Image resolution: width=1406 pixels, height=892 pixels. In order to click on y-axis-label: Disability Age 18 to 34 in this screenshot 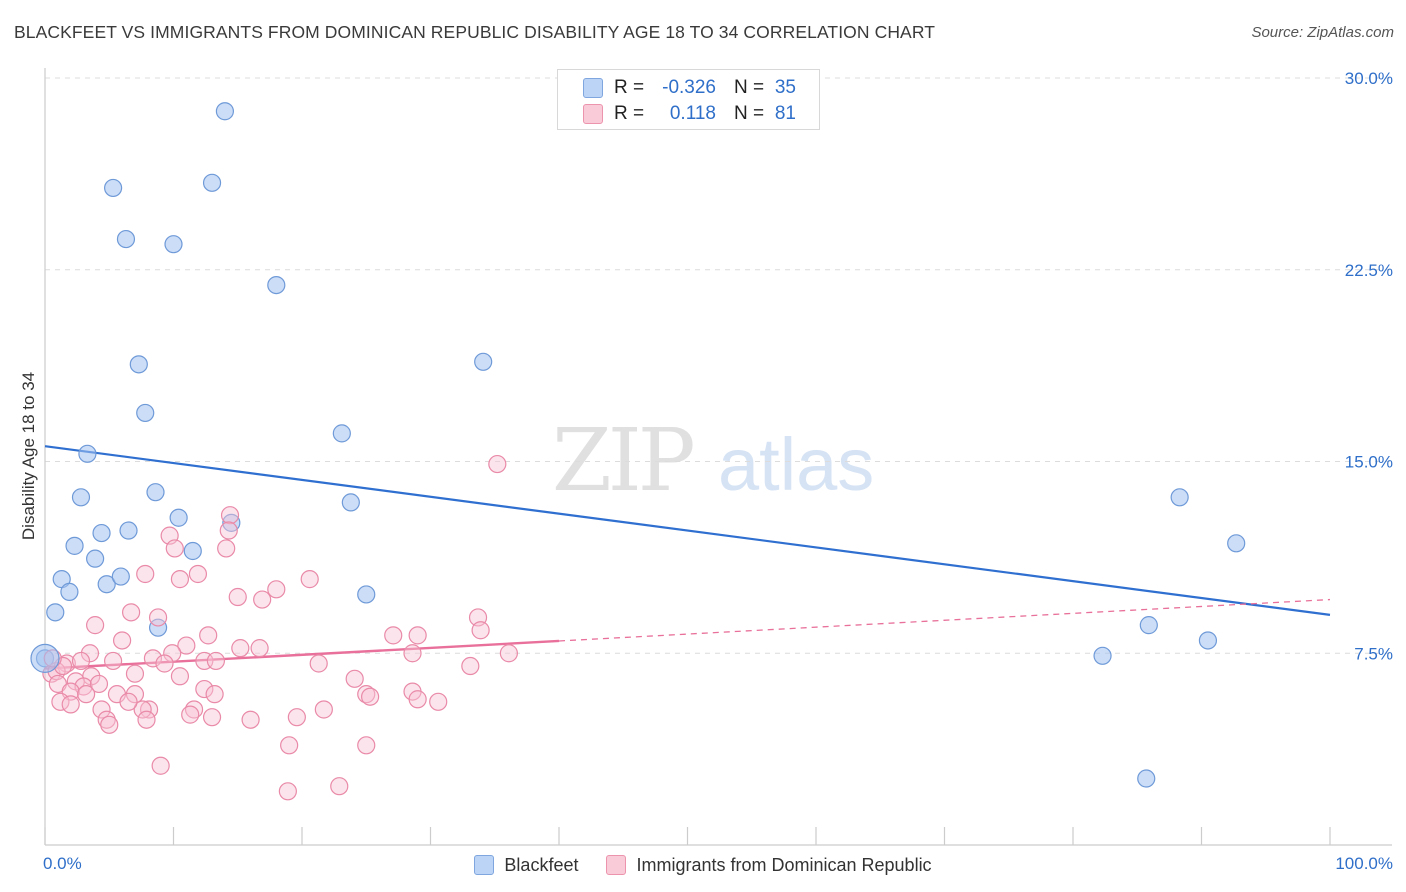, I will do `click(28, 456)`.